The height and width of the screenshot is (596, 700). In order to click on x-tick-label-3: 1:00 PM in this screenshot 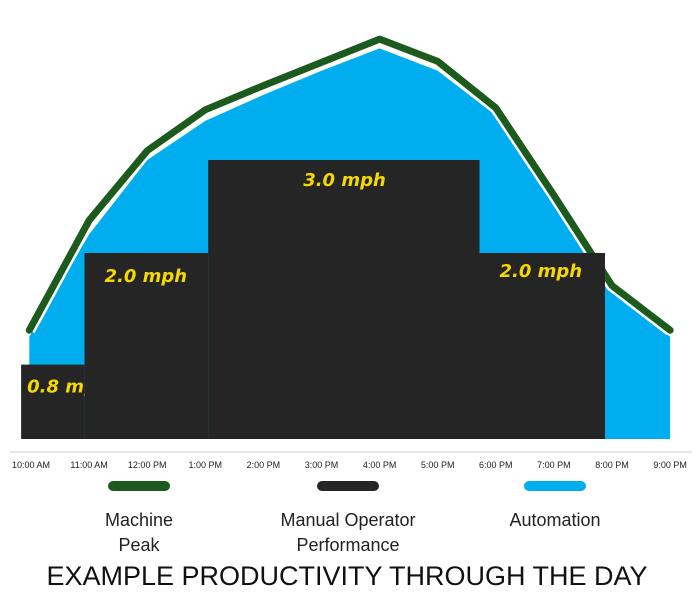, I will do `click(206, 465)`.